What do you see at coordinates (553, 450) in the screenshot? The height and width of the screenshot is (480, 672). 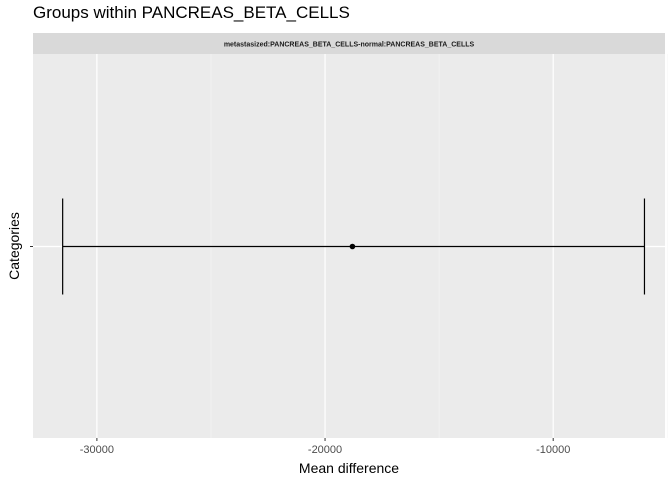 I see `x-tick-label: -10000` at bounding box center [553, 450].